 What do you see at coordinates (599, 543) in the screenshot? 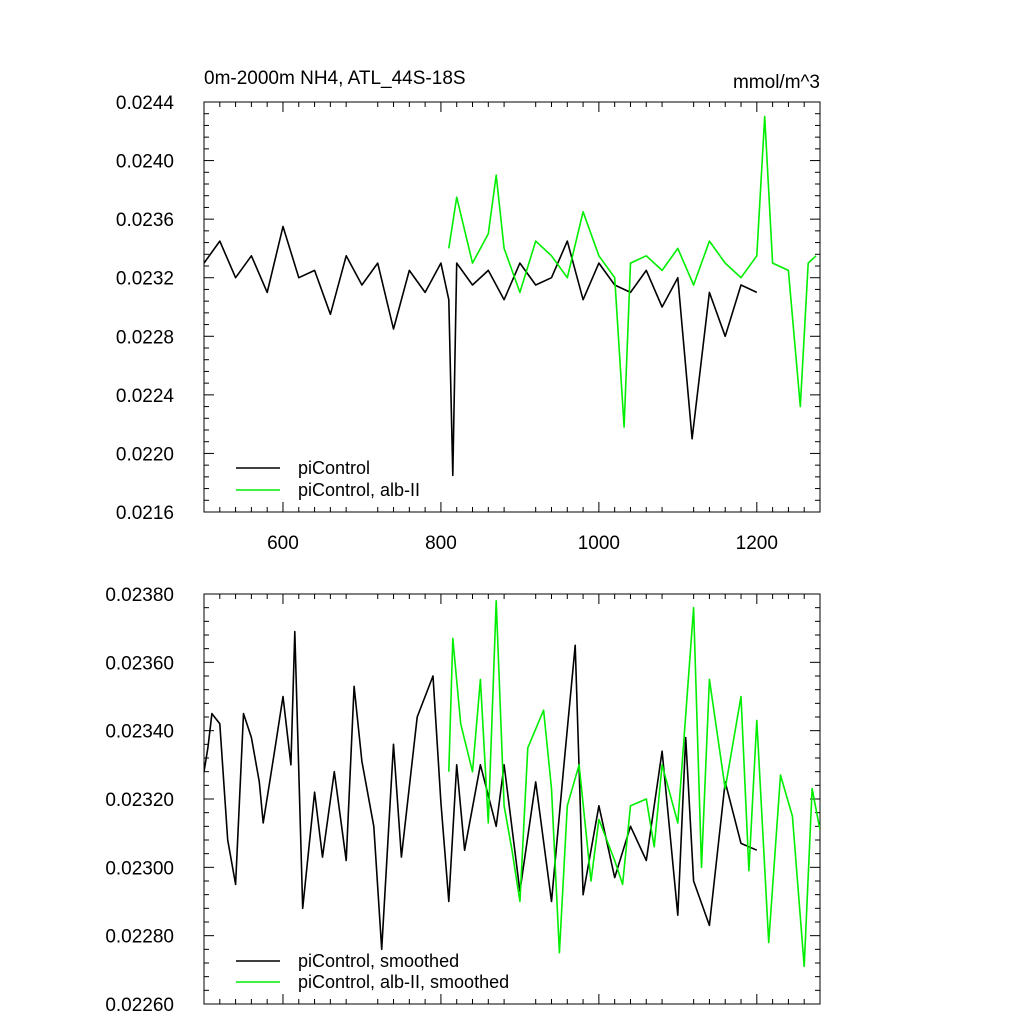
I see `top-x-tick-label: 1000` at bounding box center [599, 543].